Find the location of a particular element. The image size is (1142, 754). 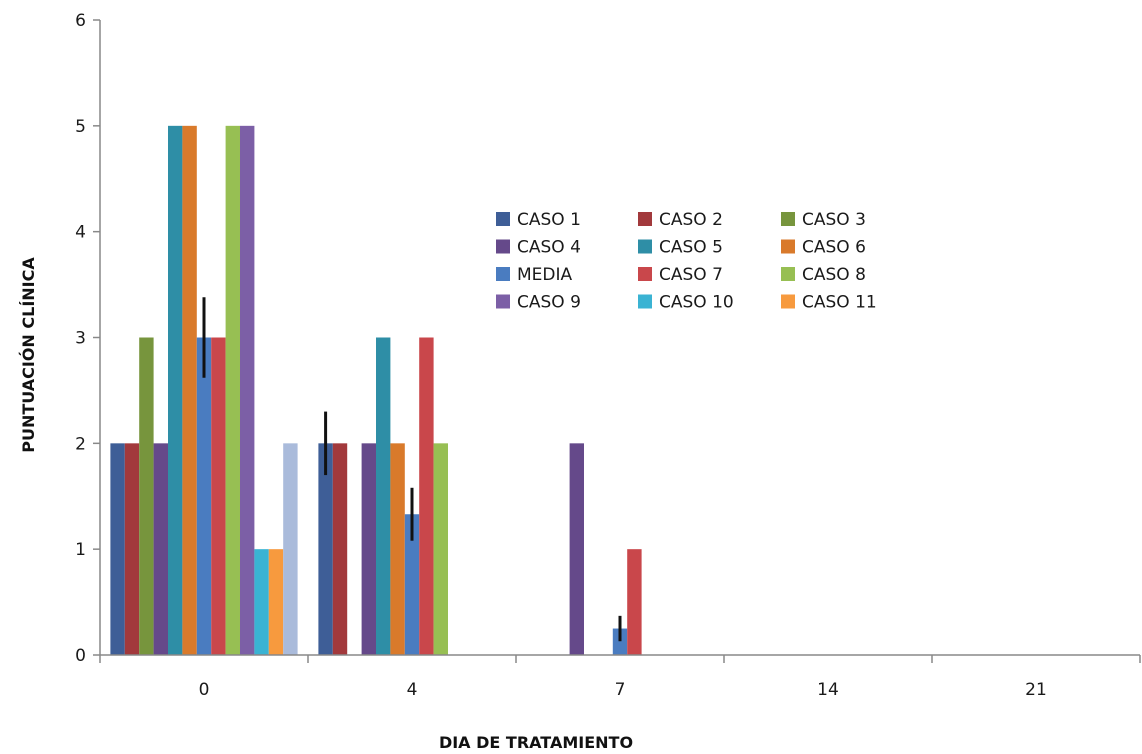

y-axis-title: PUNTUACIÓN CLÍNICA is located at coordinates (28, 355).